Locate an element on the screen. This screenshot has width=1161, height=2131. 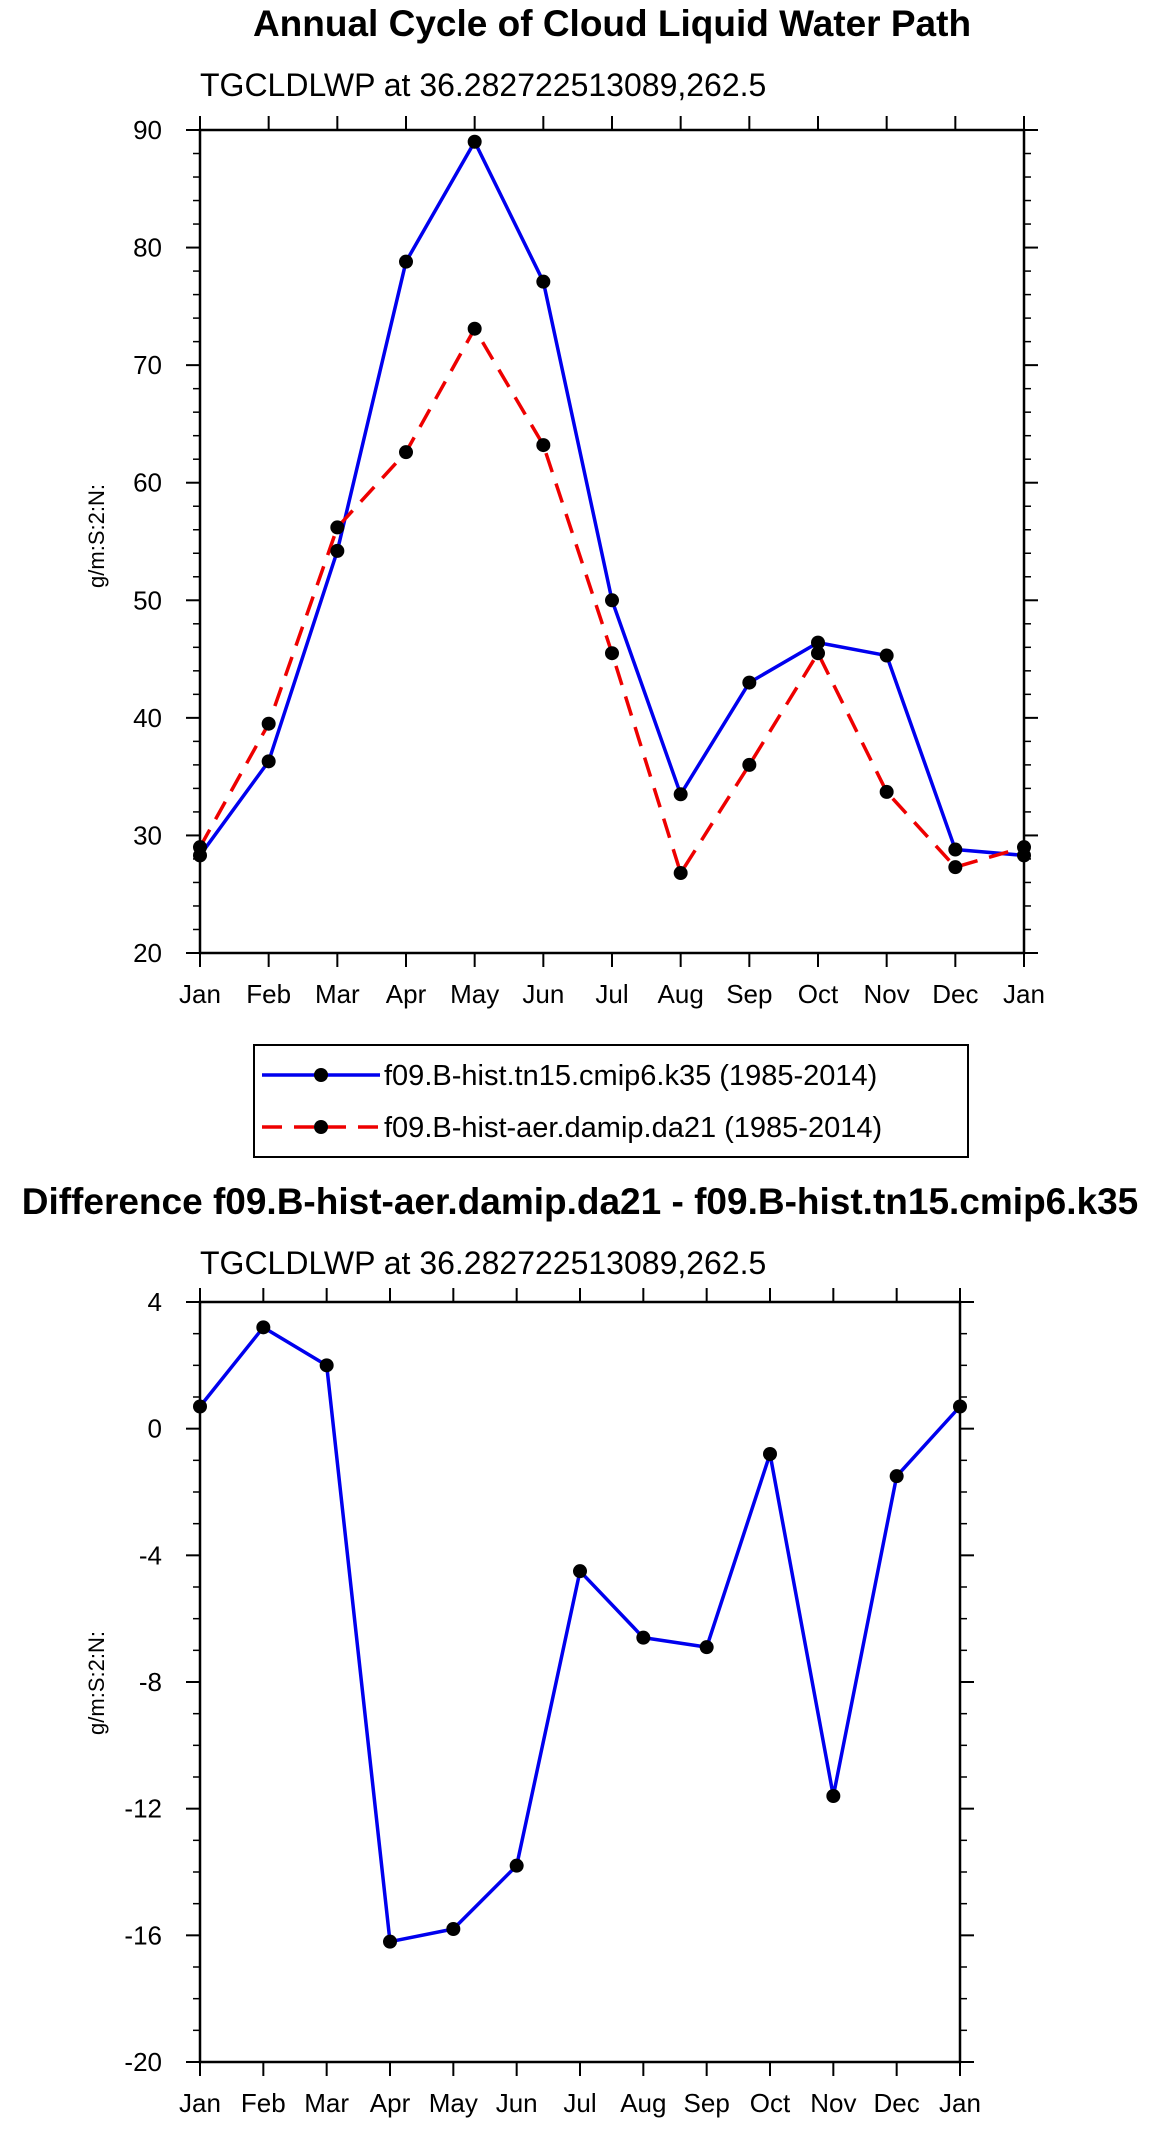
legend-label-series-2: f09.B-hist-aer.damip.da21 (1985-2014) is located at coordinates (633, 1128).